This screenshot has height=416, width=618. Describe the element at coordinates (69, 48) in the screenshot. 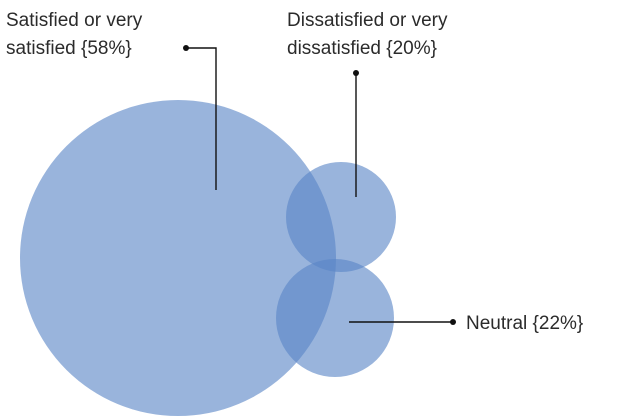

I see `label-satisfied-line-2: satisfied {58%}` at that location.